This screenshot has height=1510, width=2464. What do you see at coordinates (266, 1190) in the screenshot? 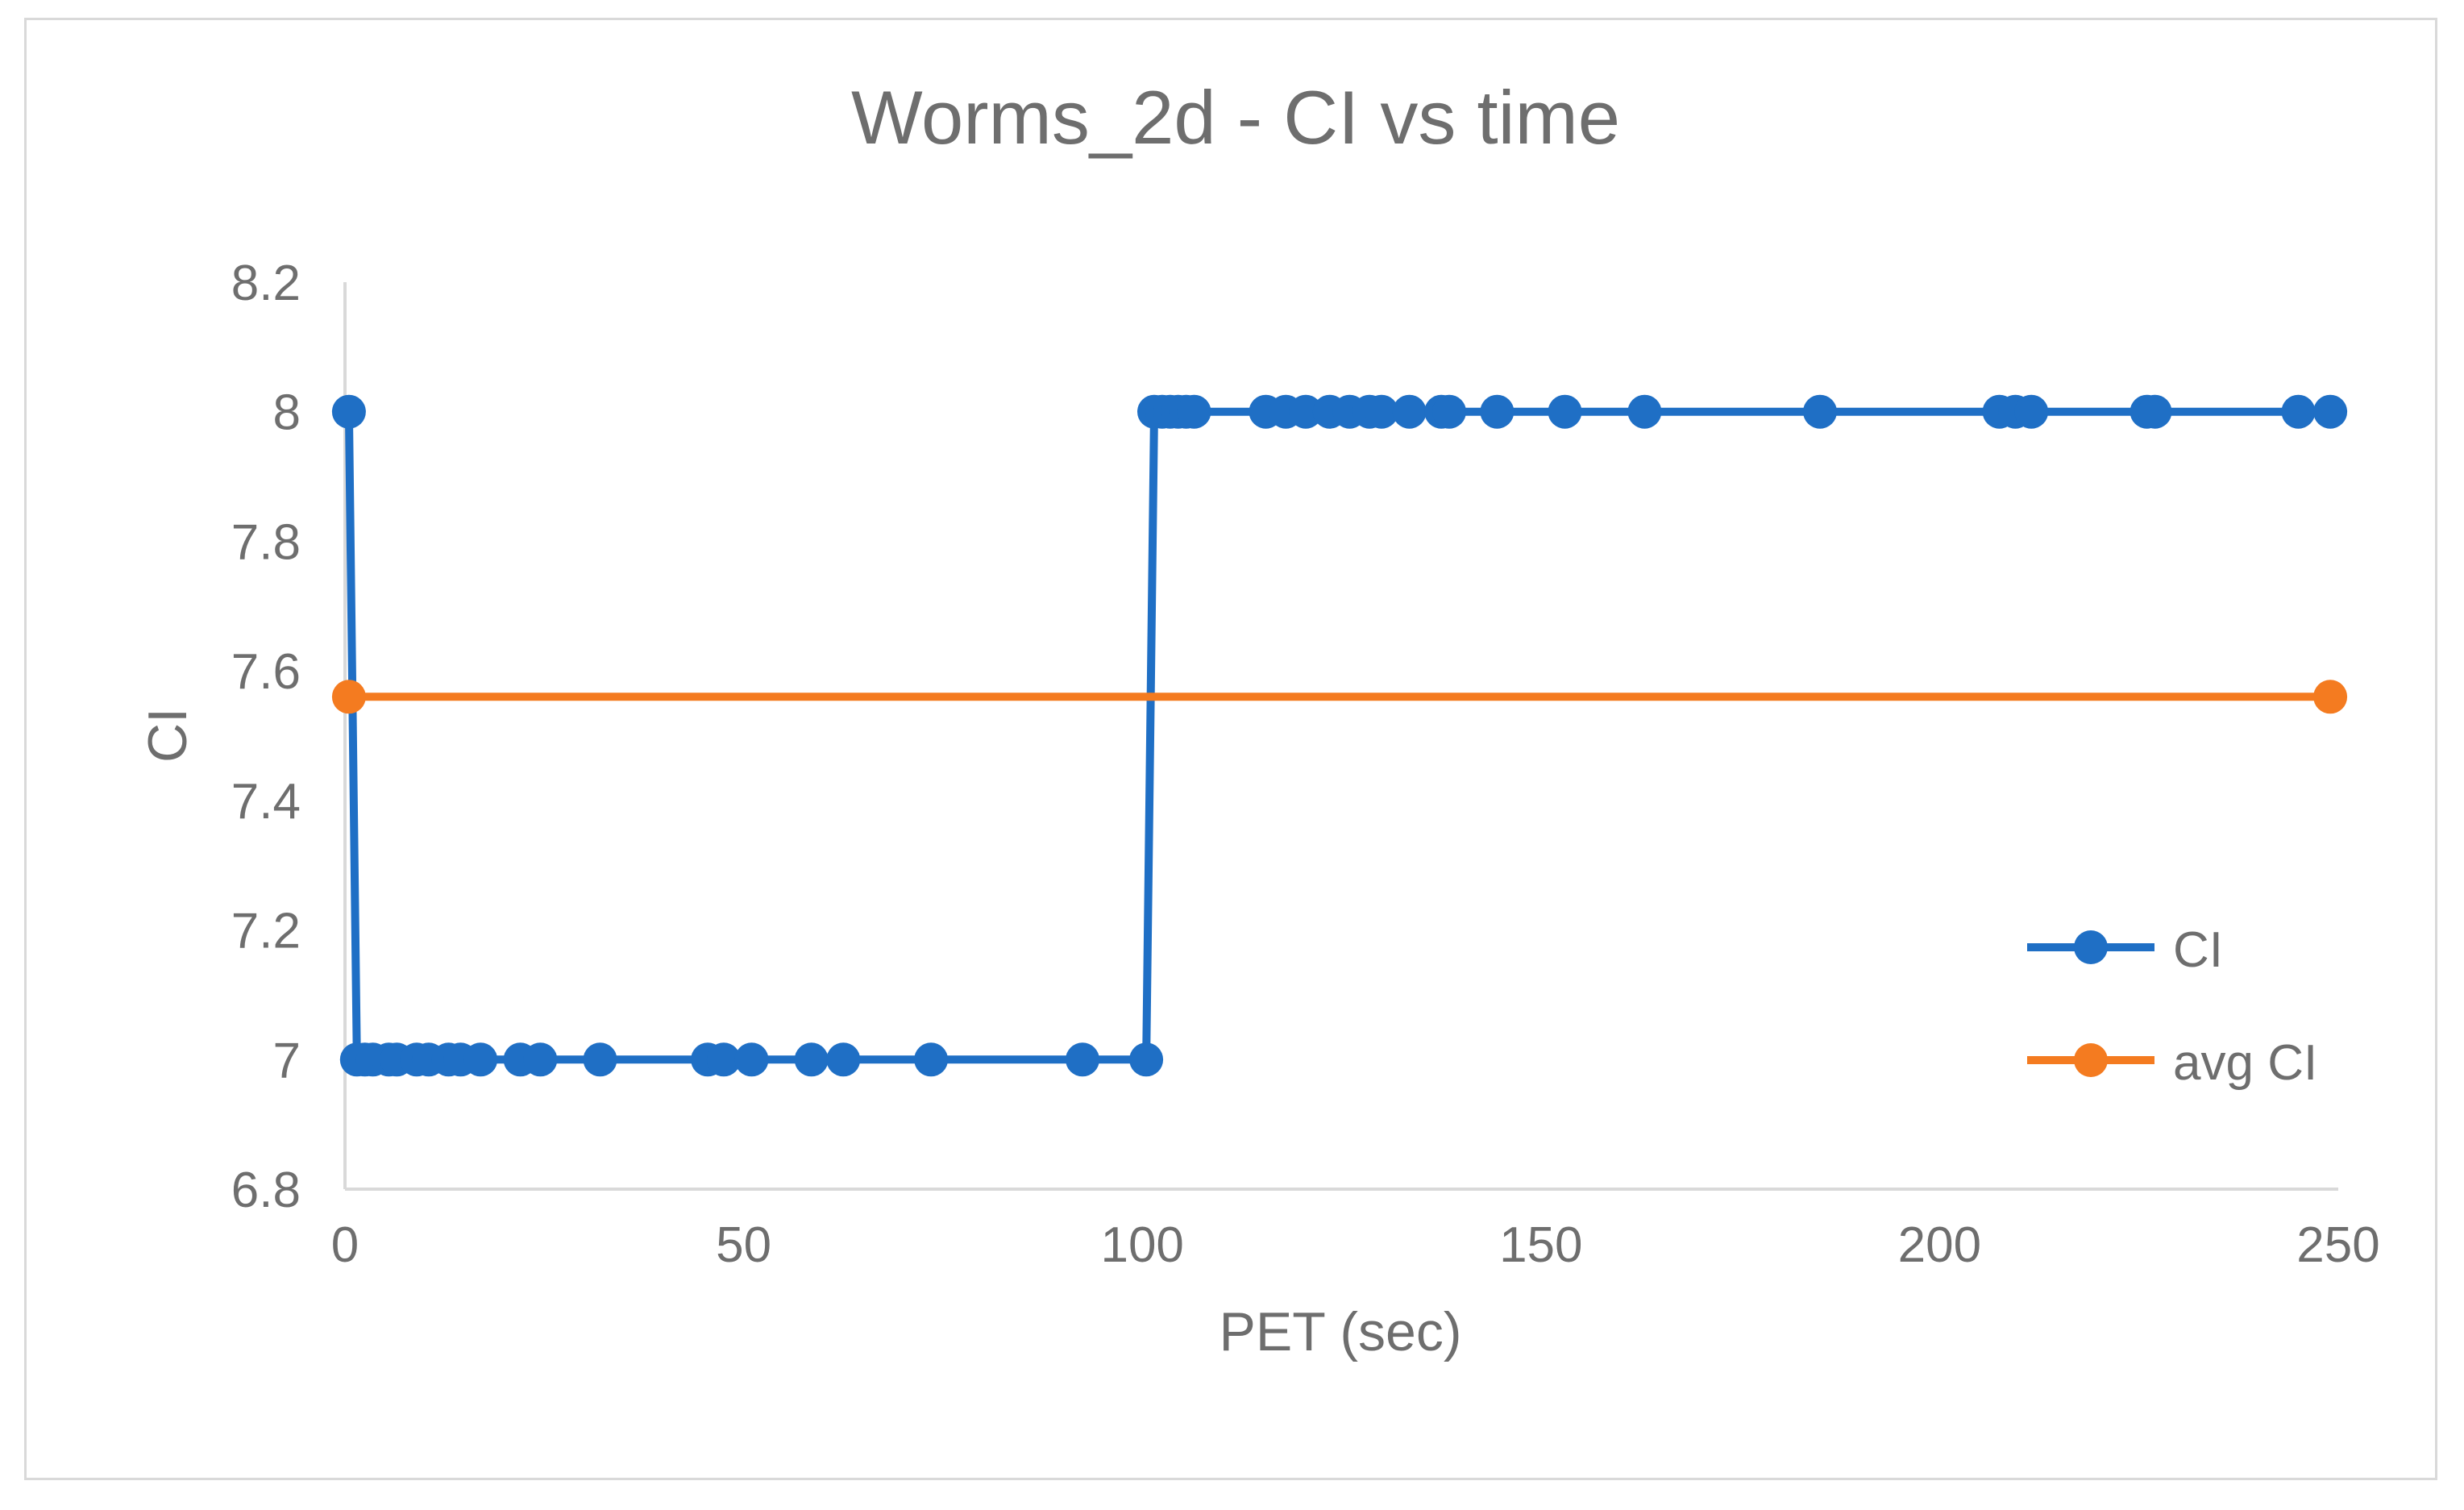
I see `y-tick-label: 6.8` at bounding box center [266, 1190].